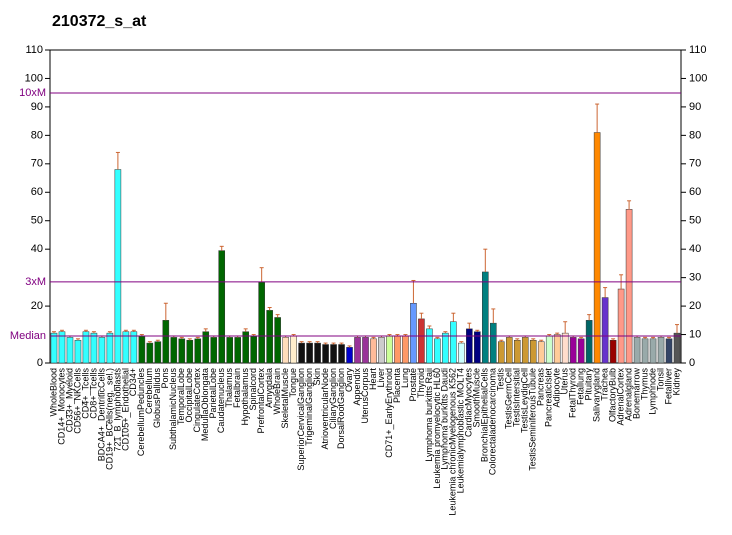 This screenshot has width=732, height=535. What do you see at coordinates (445, 419) in the screenshot?
I see `x-tick-label: Lymphoma burkitts Daudi` at bounding box center [445, 419].